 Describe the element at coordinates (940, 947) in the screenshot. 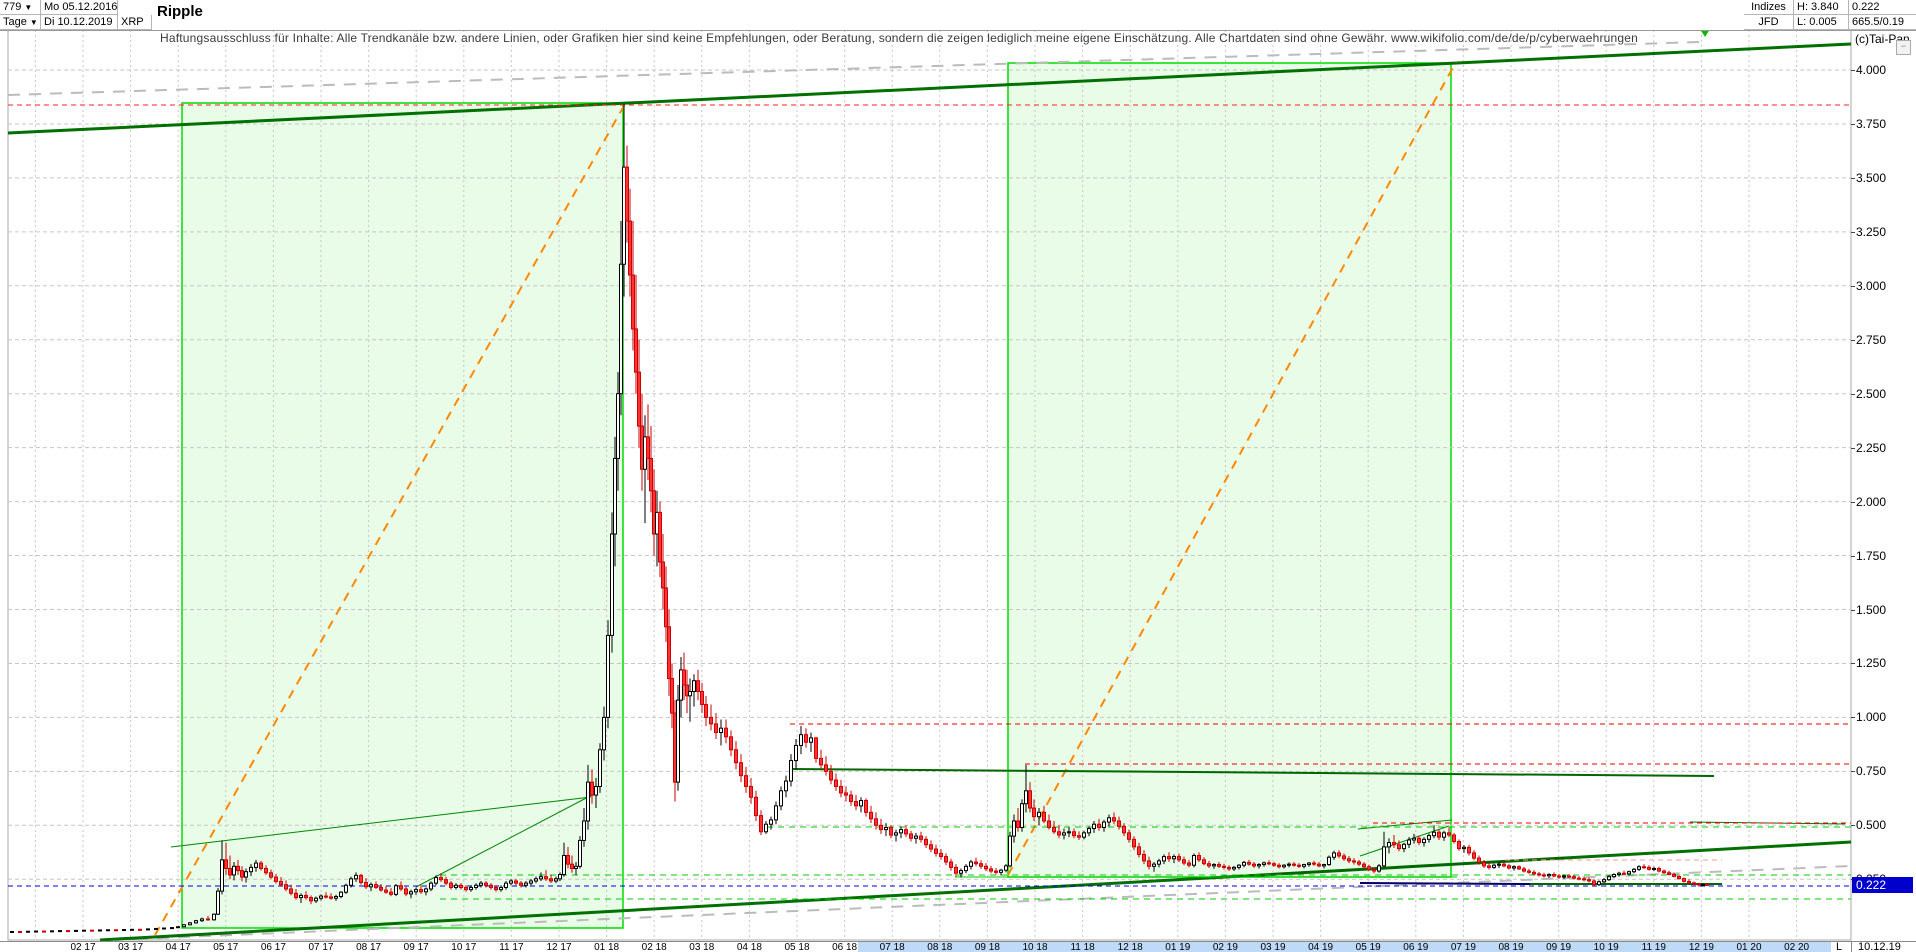

I see `x-axis-label: 08 18` at that location.